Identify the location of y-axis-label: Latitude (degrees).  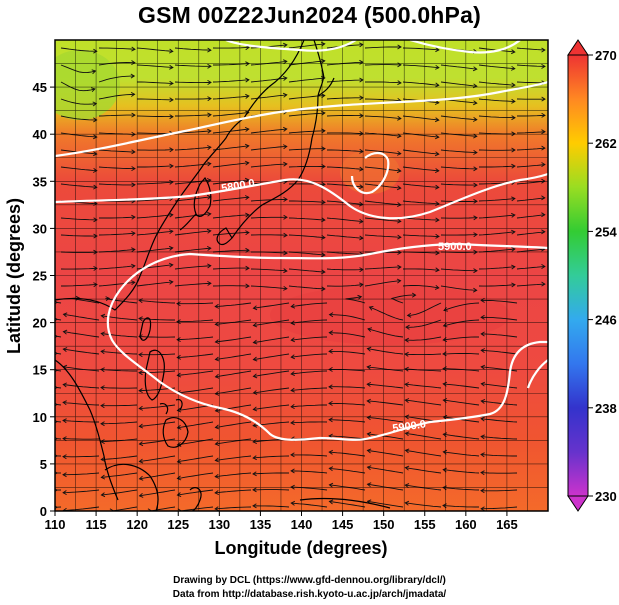
(14, 276).